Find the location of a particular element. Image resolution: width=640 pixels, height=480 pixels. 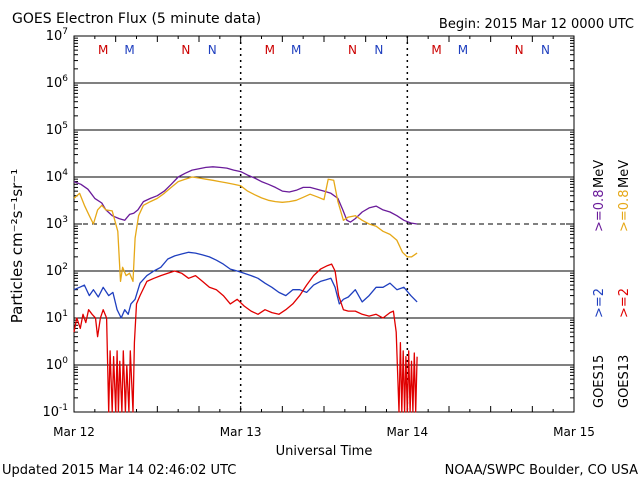

y-tick-label: 10² is located at coordinates (57, 270).